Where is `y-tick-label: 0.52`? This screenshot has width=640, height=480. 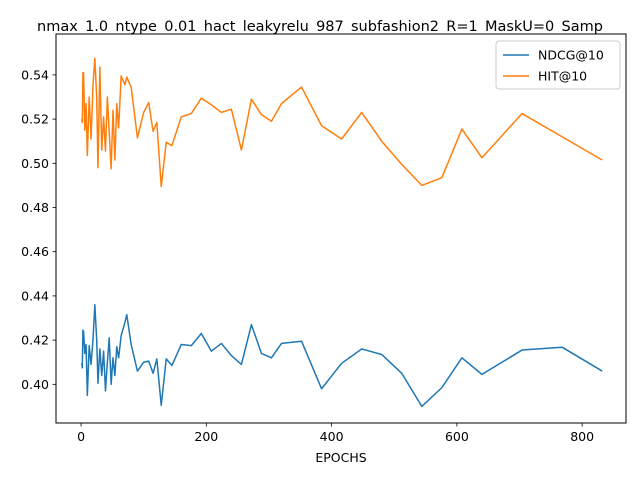
y-tick-label: 0.52 is located at coordinates (35, 119).